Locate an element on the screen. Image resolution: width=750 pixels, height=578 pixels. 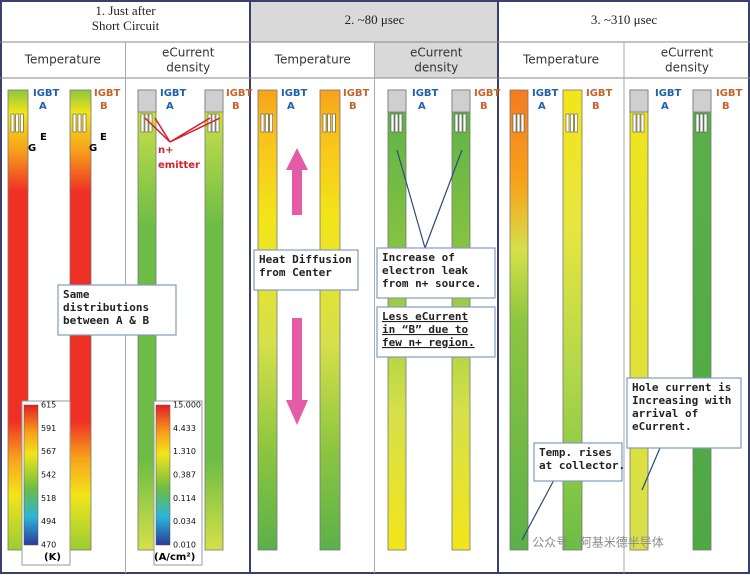
callout-text: Heat Diffusion is located at coordinates (305, 259).